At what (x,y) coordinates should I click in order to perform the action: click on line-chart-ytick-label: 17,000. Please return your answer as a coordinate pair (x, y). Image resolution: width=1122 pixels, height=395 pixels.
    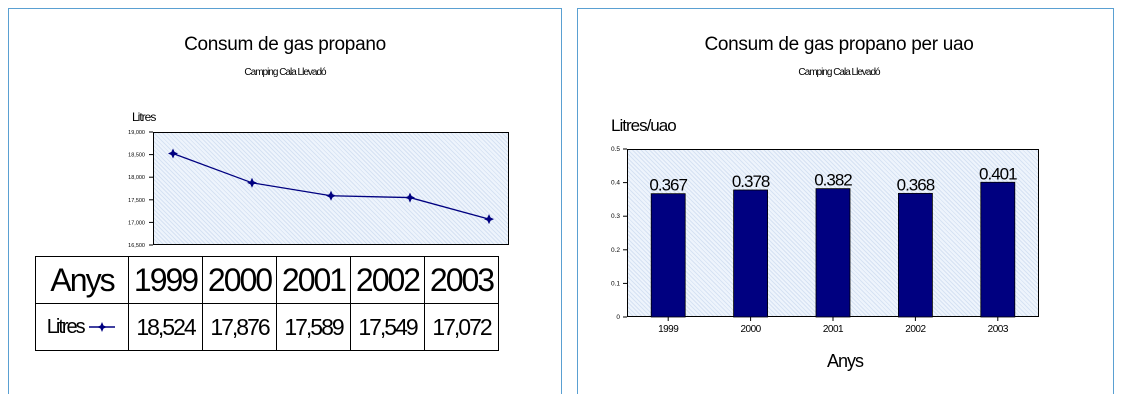
    Looking at the image, I should click on (136, 223).